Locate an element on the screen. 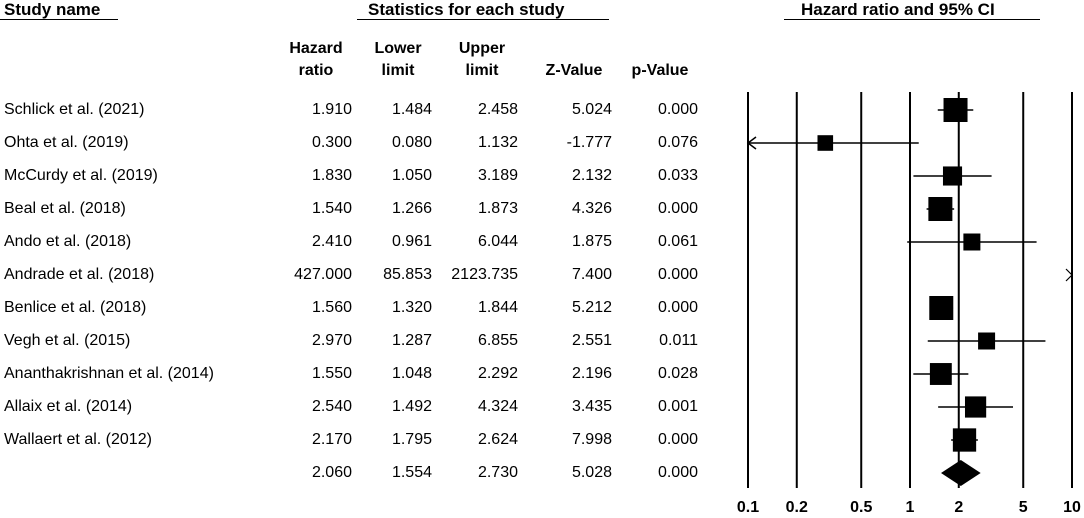 Image resolution: width=1084 pixels, height=518 pixels. col-upper-limit: Upper limit is located at coordinates (482, 60).